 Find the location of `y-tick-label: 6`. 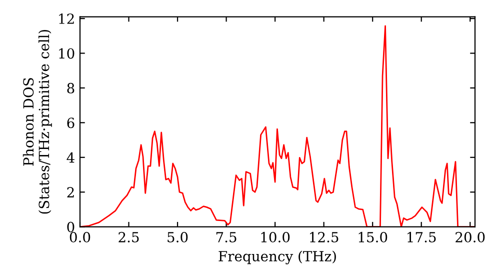

y-tick-label: 6 is located at coordinates (70, 123).